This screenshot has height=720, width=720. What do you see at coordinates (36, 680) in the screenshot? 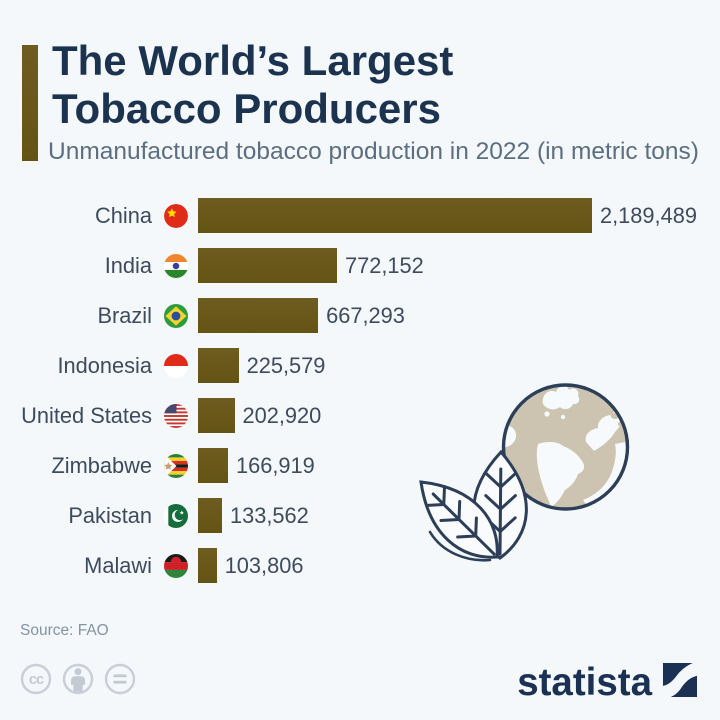
I see `svg-text: cc` at bounding box center [36, 680].